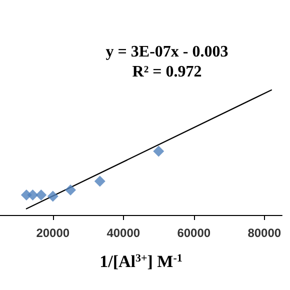 The width and height of the screenshot is (290, 290). Describe the element at coordinates (167, 52) in the screenshot. I see `text: y = 3E-07x - 0.003` at that location.